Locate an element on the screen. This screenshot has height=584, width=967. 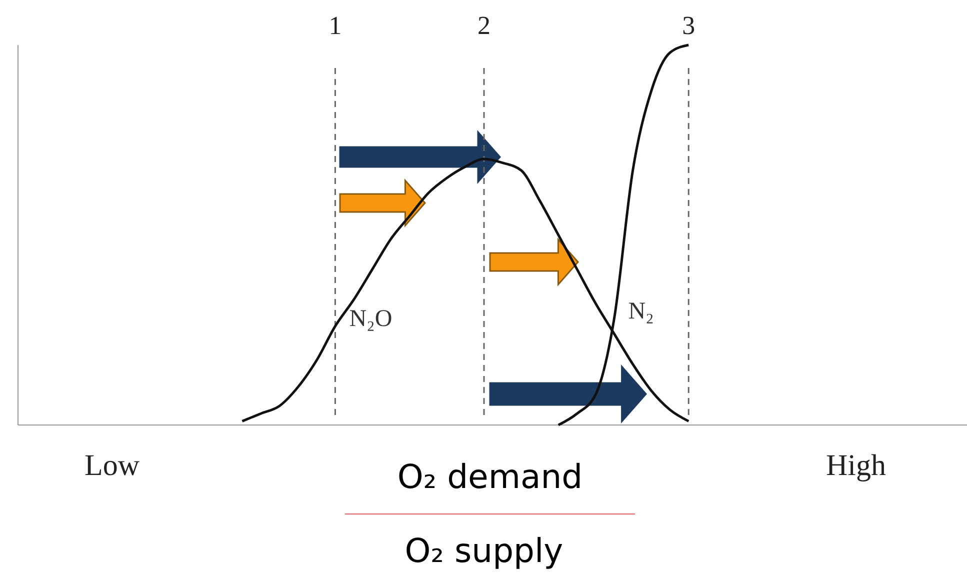
series-label: N₂O is located at coordinates (370, 319).